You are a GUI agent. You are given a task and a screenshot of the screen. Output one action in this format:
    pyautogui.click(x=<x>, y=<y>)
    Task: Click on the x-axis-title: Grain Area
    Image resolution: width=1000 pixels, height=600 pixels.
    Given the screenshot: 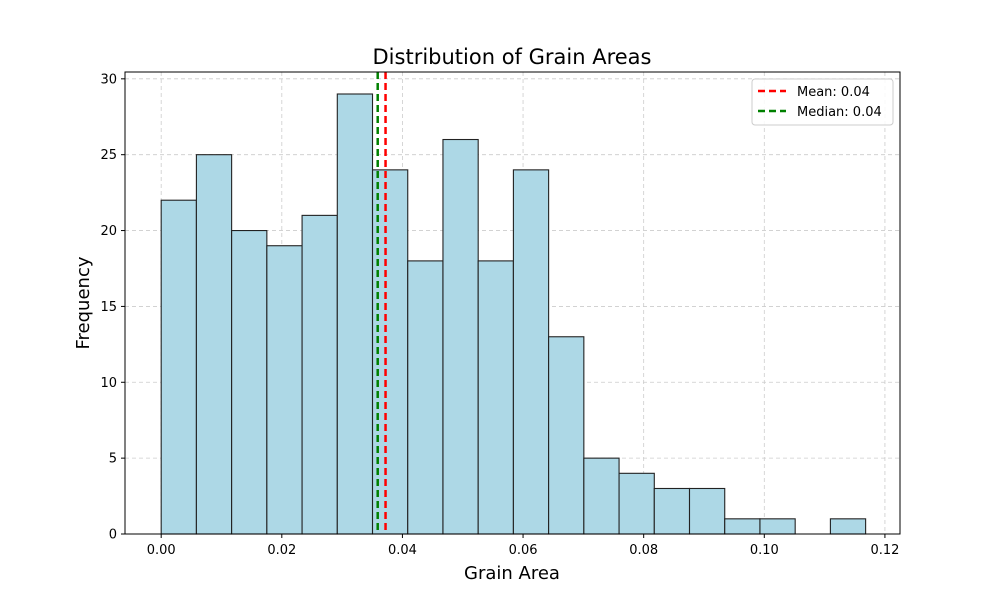 What is the action you would take?
    pyautogui.click(x=512, y=573)
    